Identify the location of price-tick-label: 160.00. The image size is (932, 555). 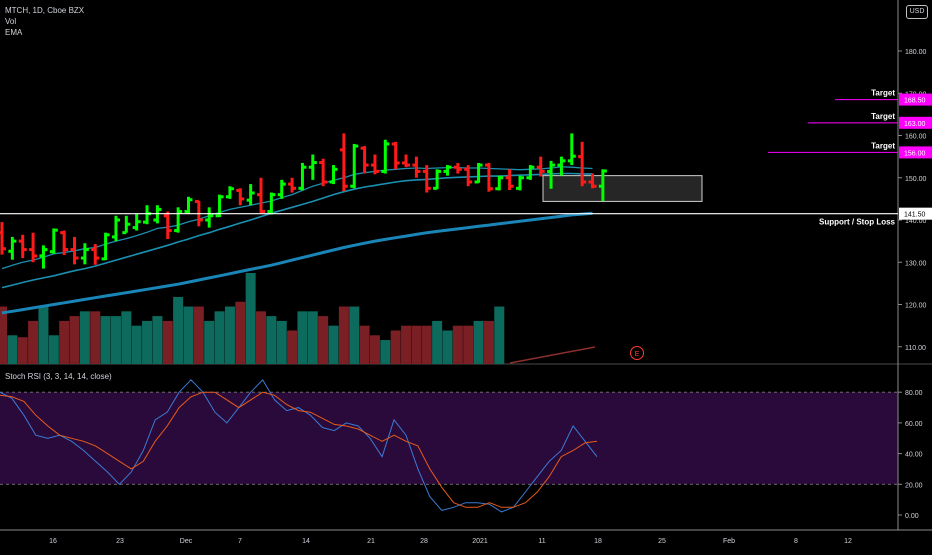
(916, 137).